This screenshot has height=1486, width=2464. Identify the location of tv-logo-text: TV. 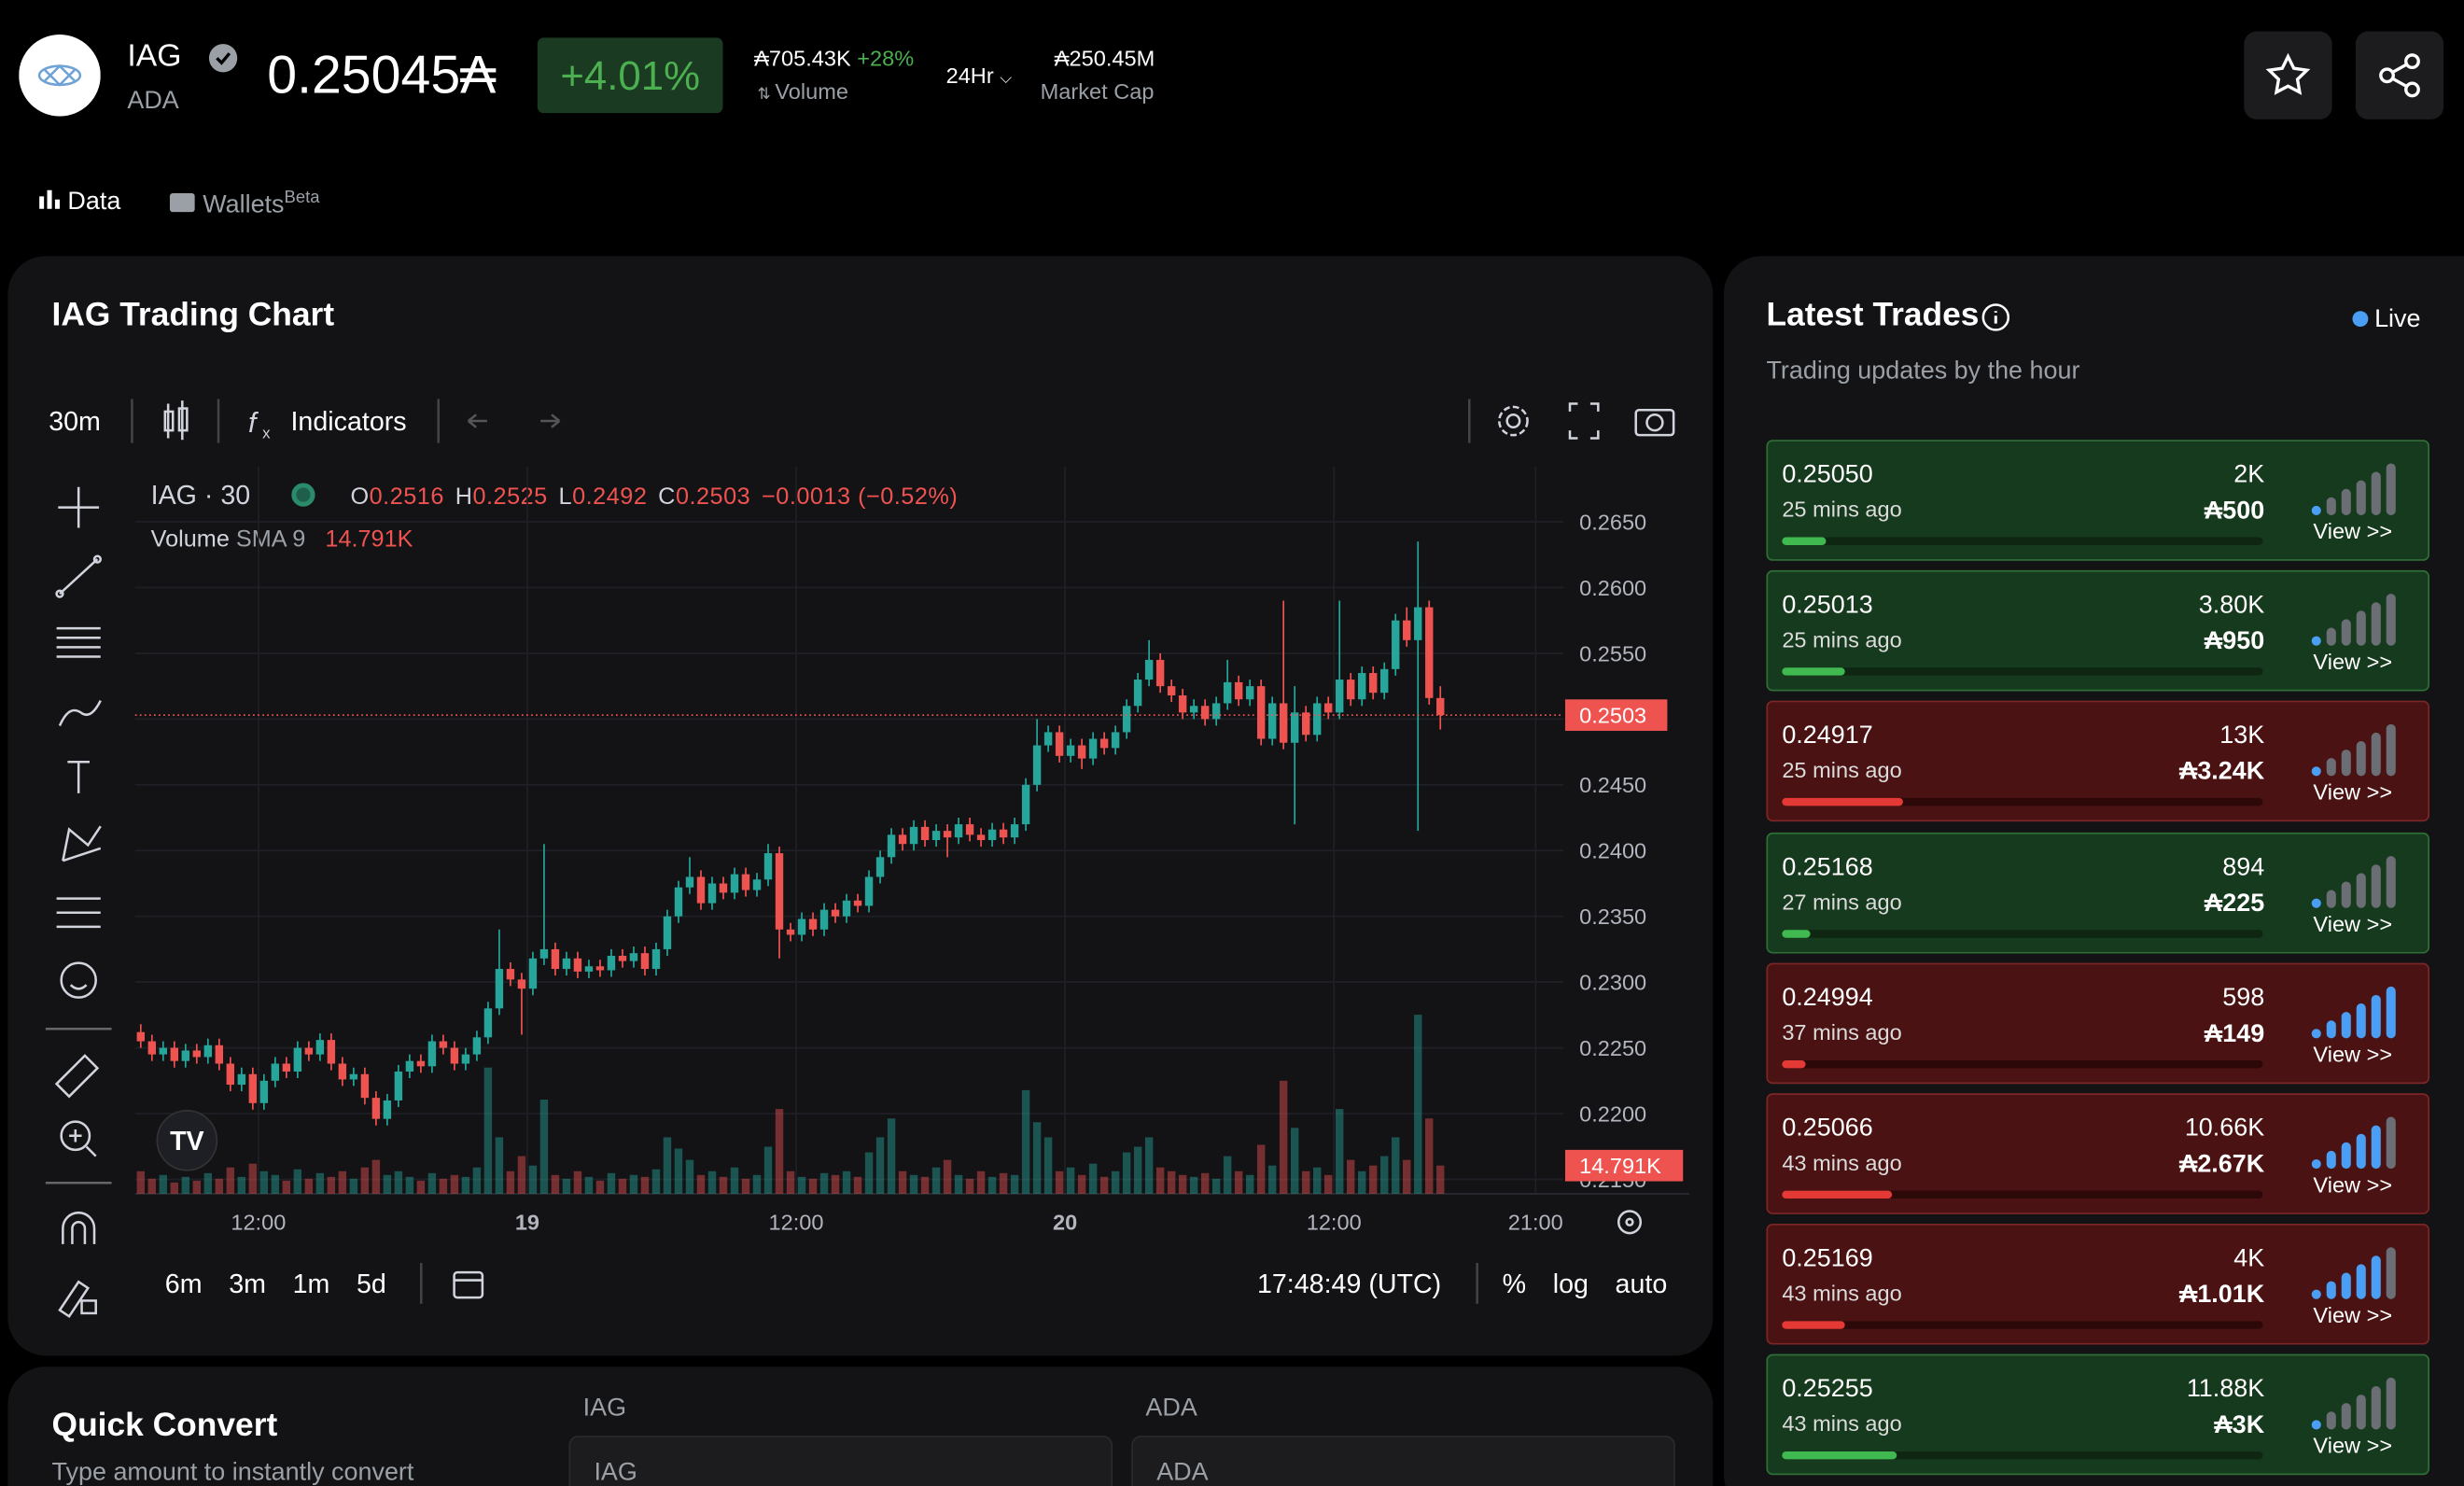
(187, 1142).